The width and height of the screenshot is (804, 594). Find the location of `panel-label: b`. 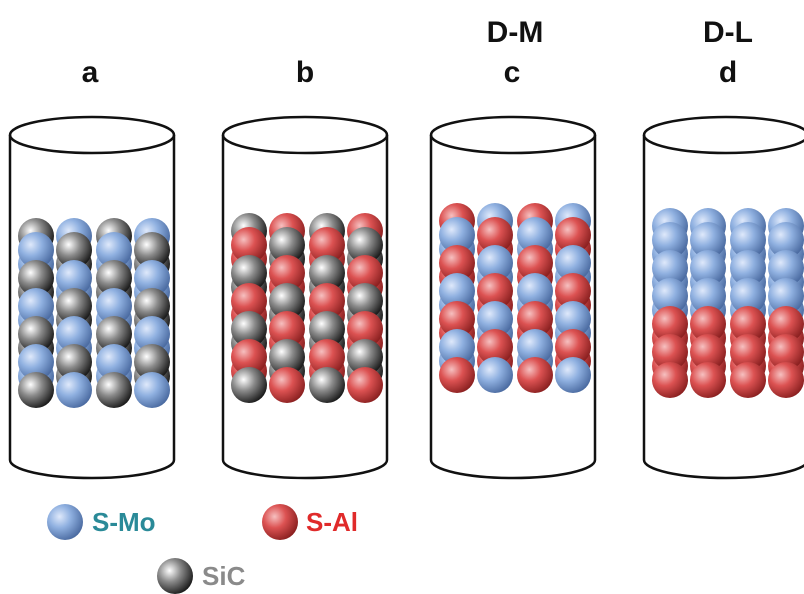

panel-label: b is located at coordinates (305, 72).